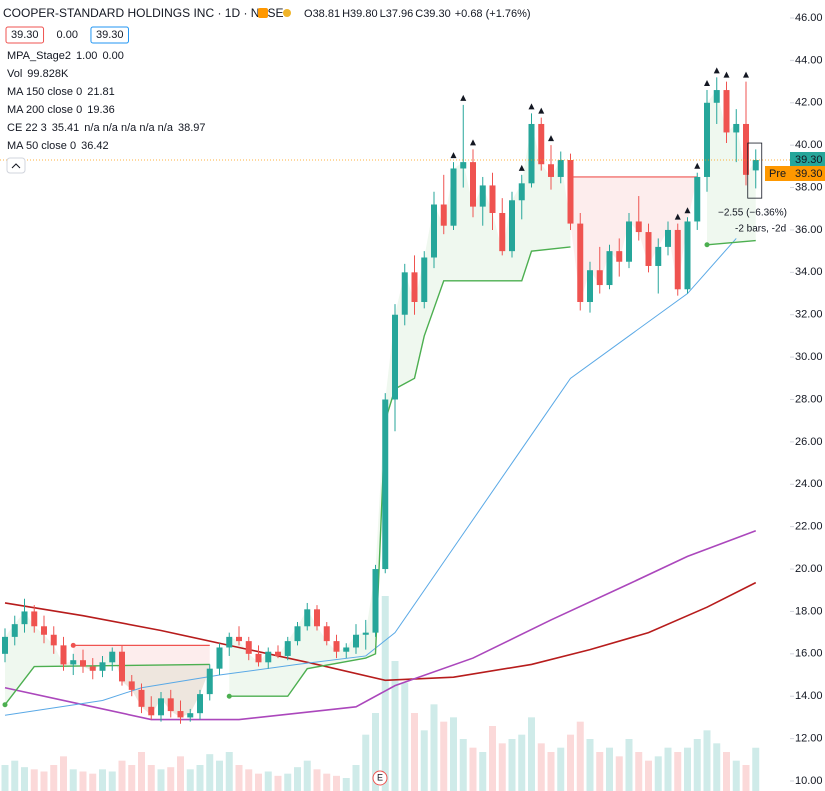  What do you see at coordinates (419, 14) in the screenshot?
I see `ohlc-key: C` at bounding box center [419, 14].